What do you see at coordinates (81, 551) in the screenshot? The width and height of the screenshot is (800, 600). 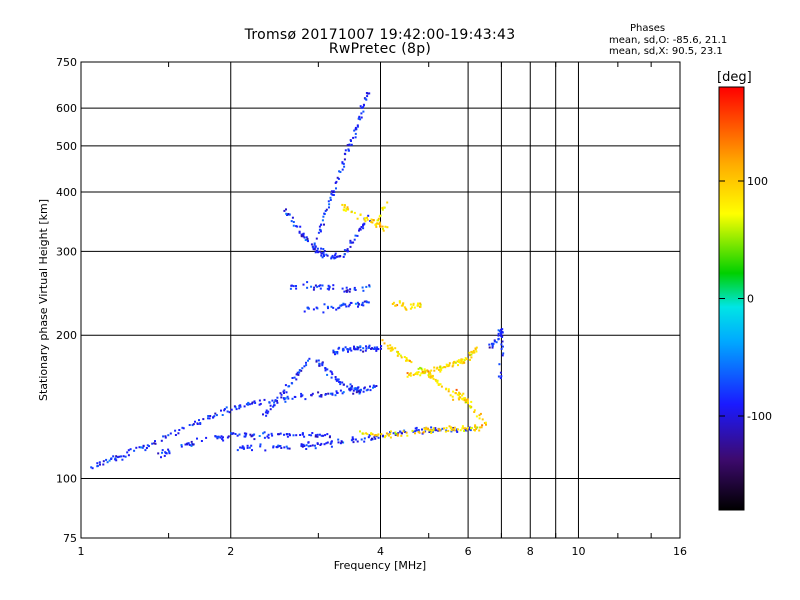 I see `x-tick-label: 1` at bounding box center [81, 551].